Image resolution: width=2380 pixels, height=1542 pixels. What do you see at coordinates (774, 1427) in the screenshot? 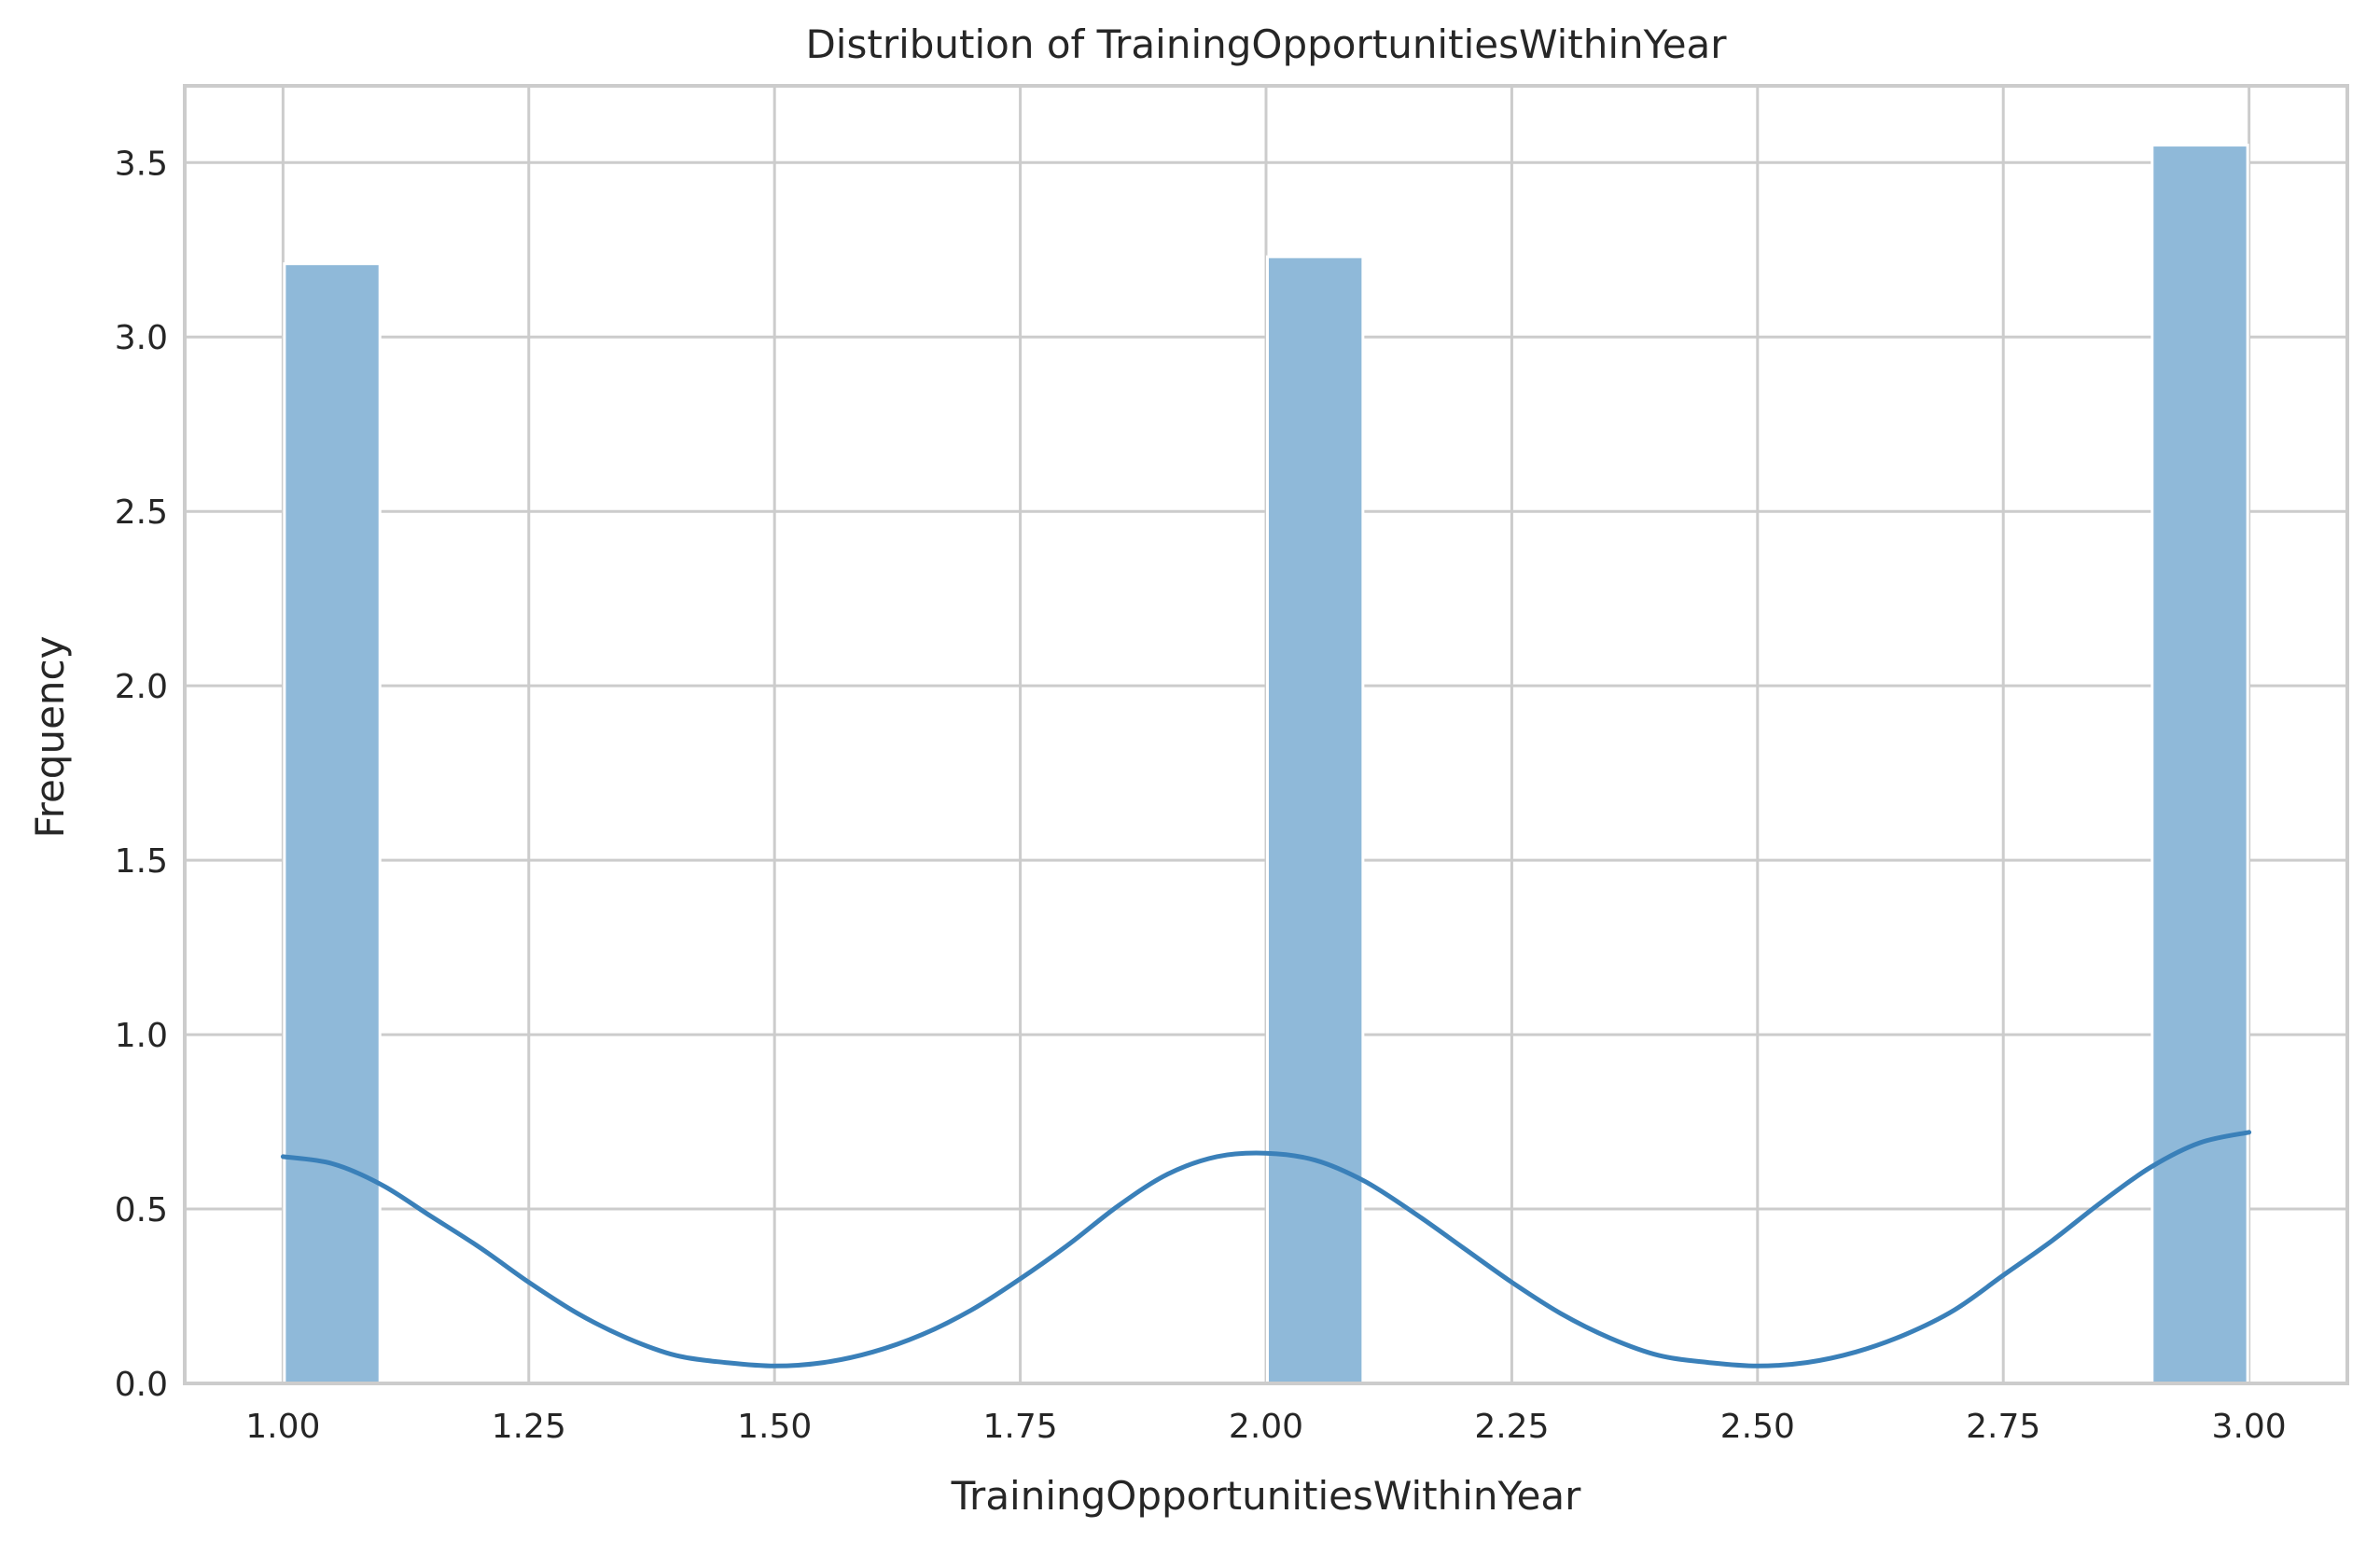
I see `x-tick-label: 1.50` at bounding box center [774, 1427].